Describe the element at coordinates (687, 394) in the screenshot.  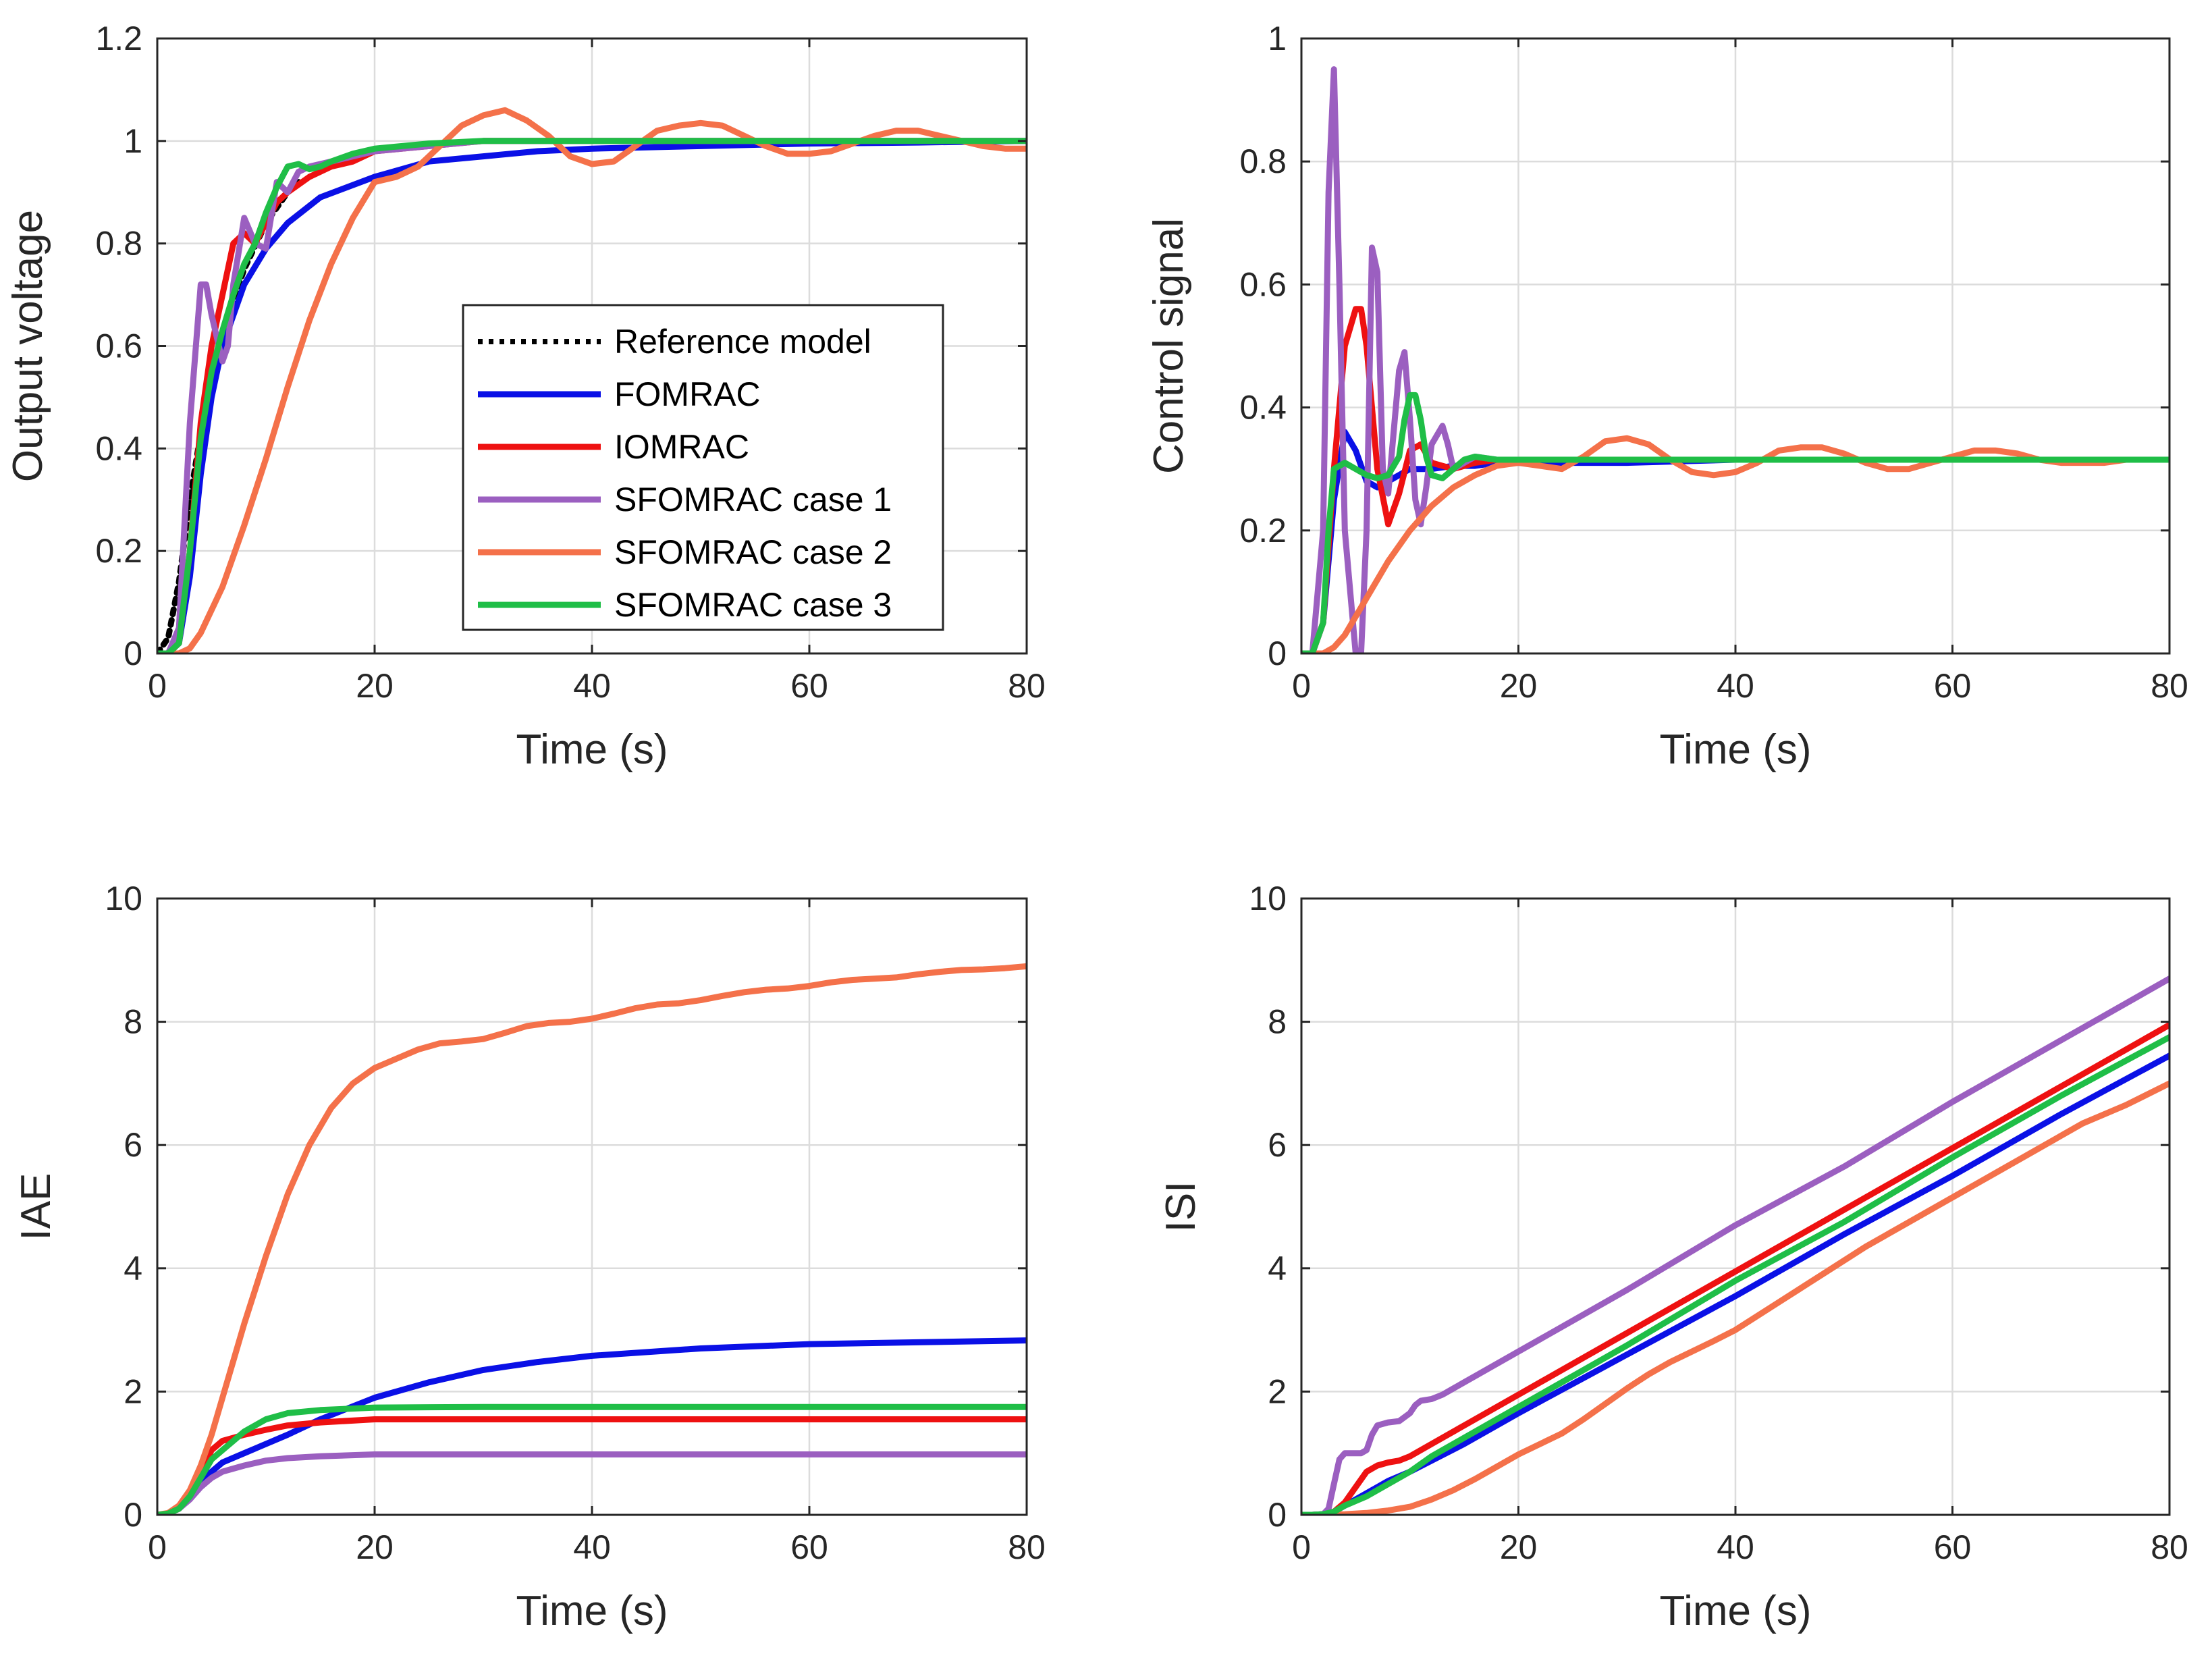
I see `legend-label-fomrac: FOMRAC` at that location.